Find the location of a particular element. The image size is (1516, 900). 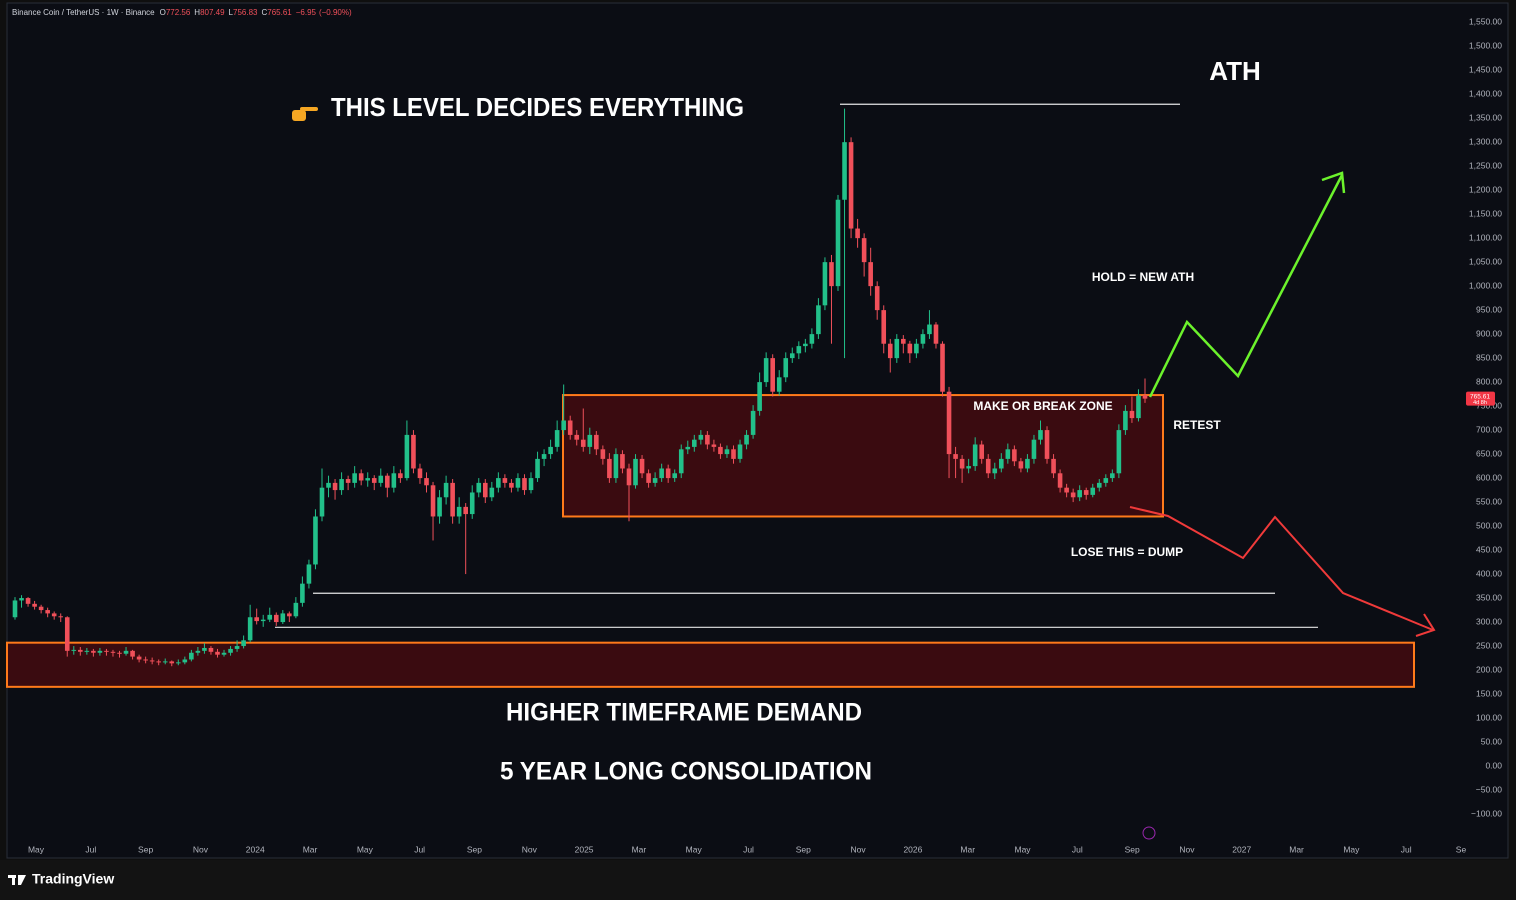

x-tick-label: Nov is located at coordinates (1187, 849).